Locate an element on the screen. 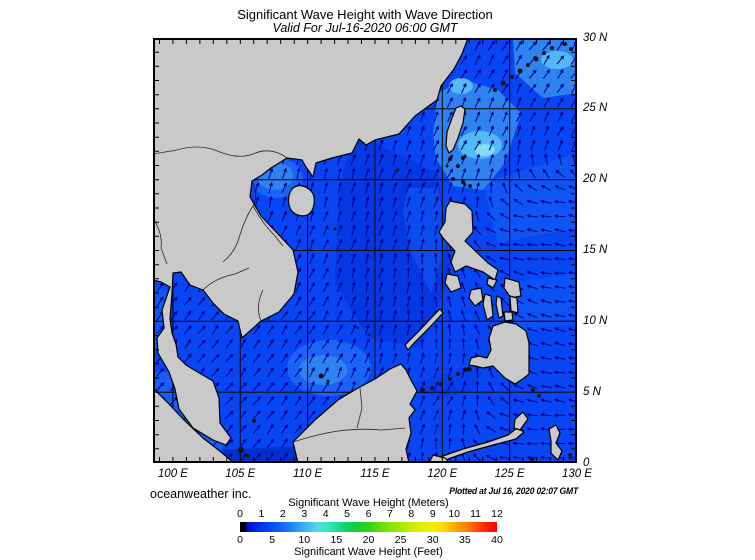 This screenshot has height=560, width=755. colorbar-meters-tick: 6 is located at coordinates (368, 514).